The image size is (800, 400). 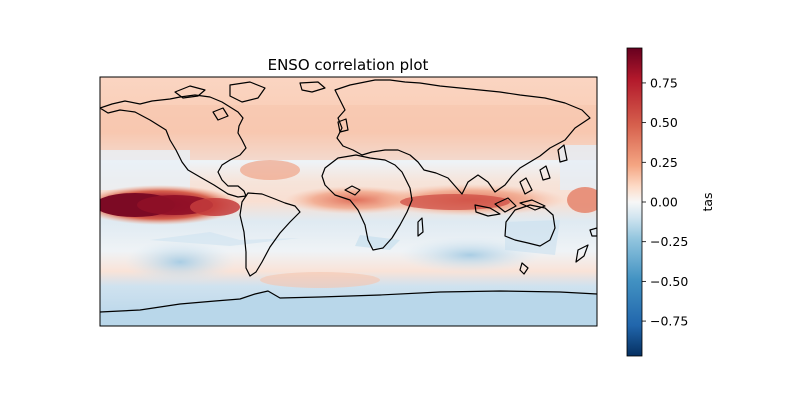 What do you see at coordinates (669, 241) in the screenshot?
I see `colorbar-tick-label: −0.25` at bounding box center [669, 241].